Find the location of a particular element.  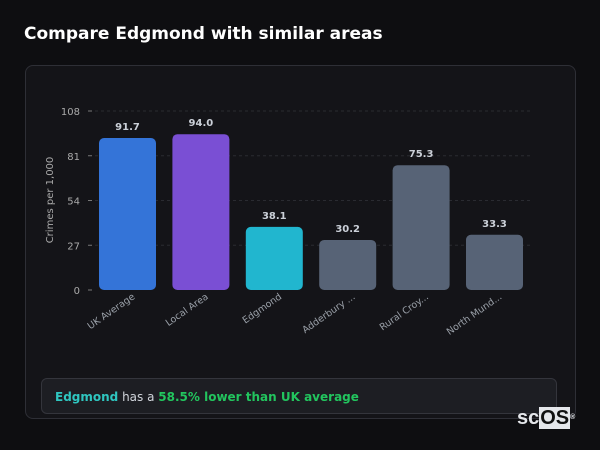

y-tick-label: 81 is located at coordinates (73, 157).